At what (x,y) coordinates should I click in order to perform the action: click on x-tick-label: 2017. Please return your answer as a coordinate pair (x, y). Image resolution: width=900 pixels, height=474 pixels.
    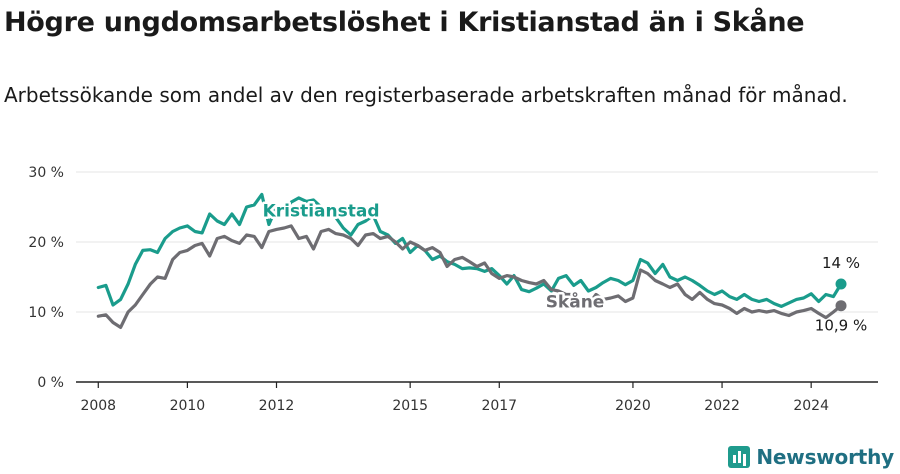
    Looking at the image, I should click on (499, 406).